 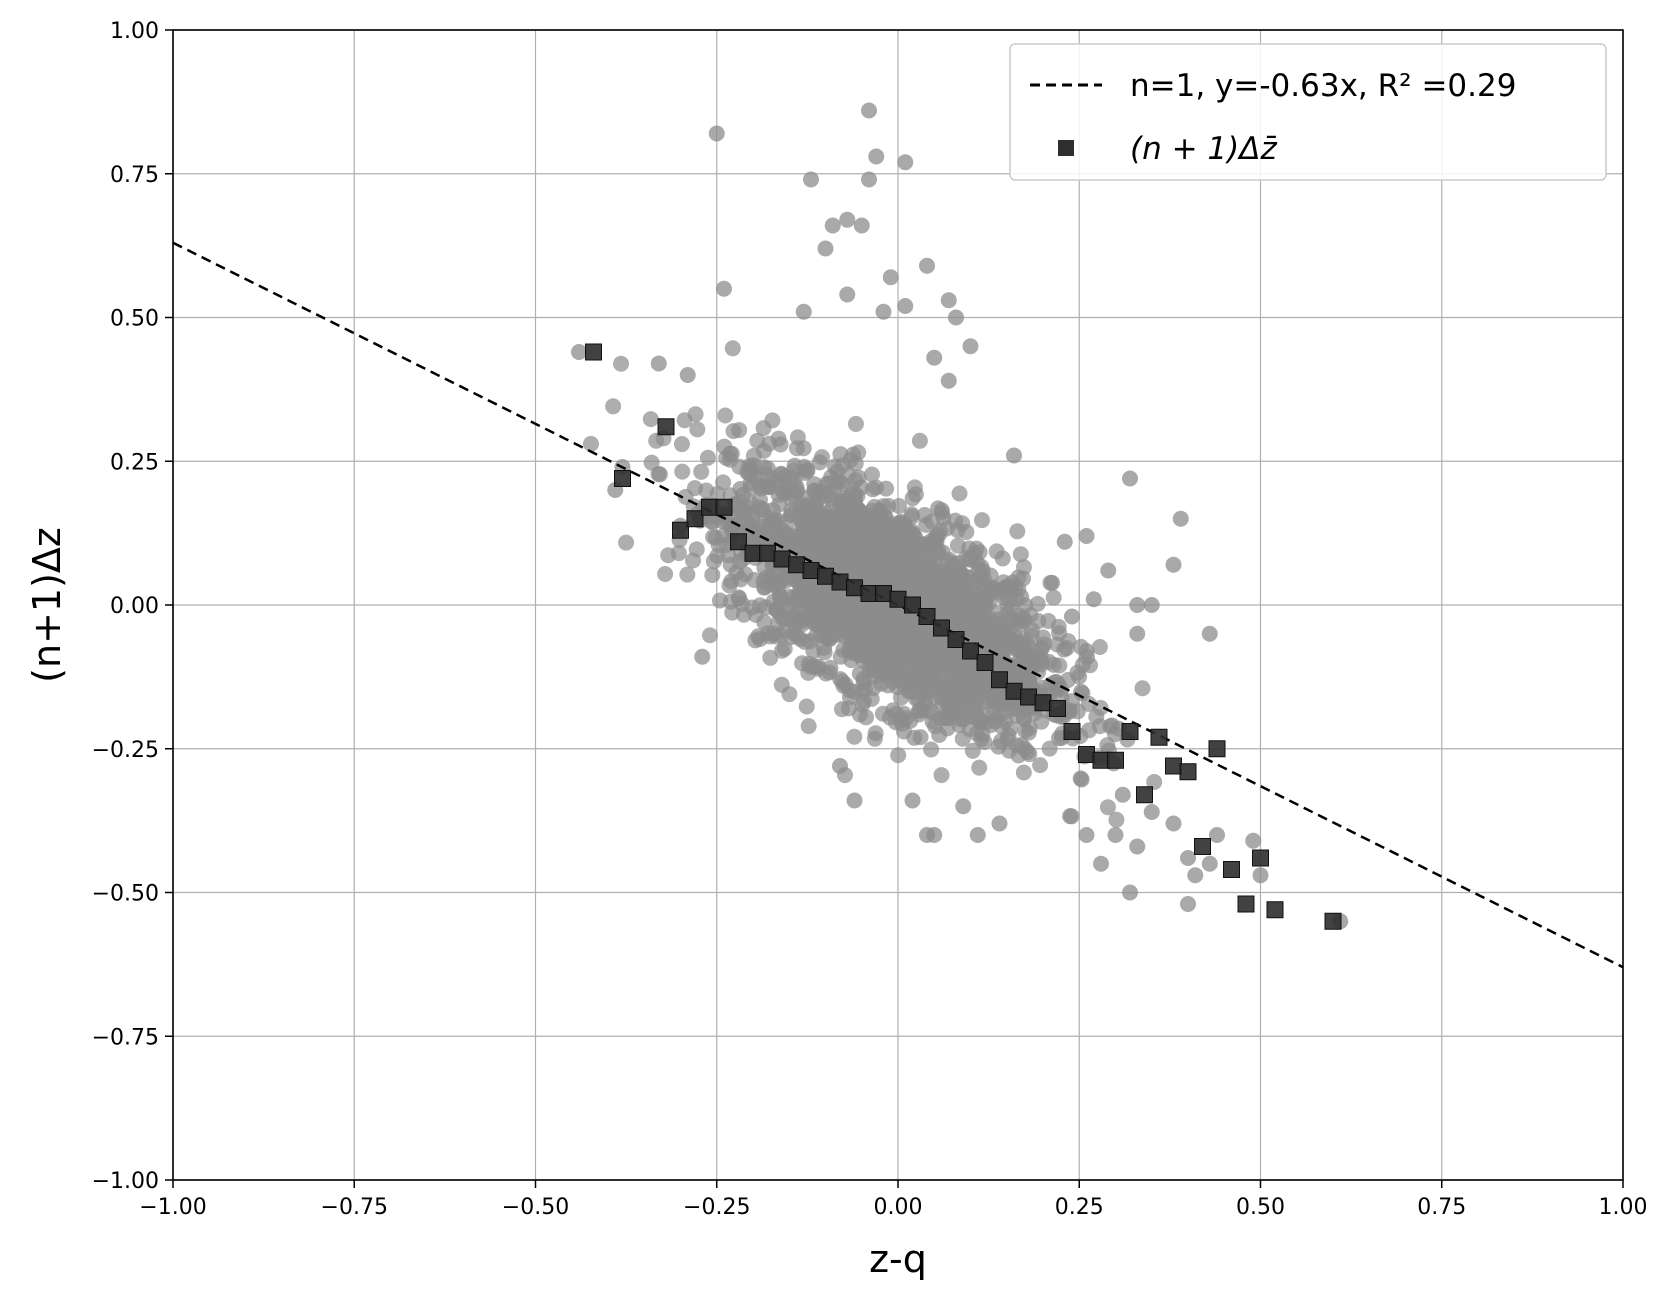 What do you see at coordinates (1260, 1207) in the screenshot?
I see `x-tick-label: 0.50` at bounding box center [1260, 1207].